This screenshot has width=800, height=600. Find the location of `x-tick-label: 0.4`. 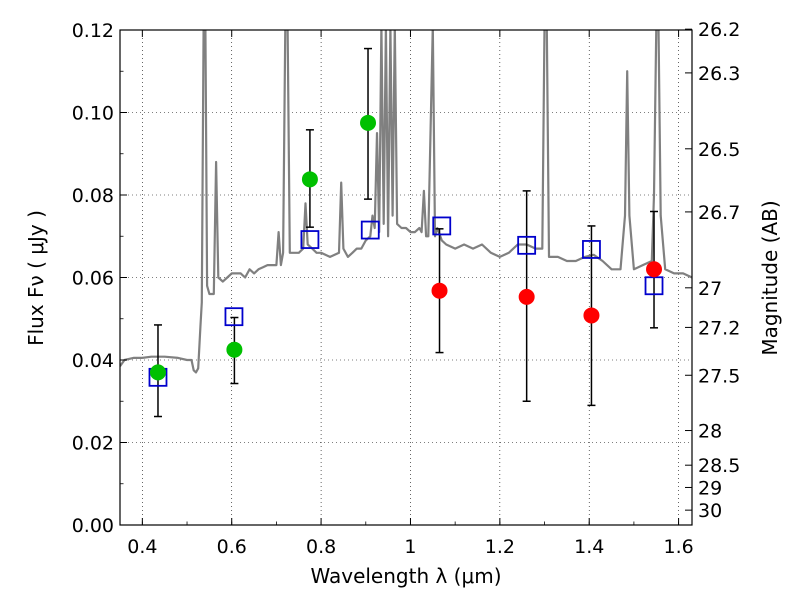

x-tick-label: 0.4 is located at coordinates (142, 547).